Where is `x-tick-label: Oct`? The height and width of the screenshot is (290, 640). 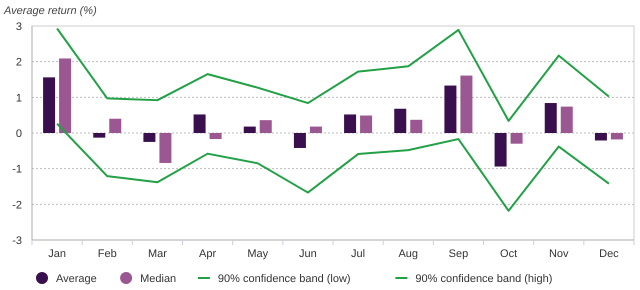 x-tick-label: Oct is located at coordinates (509, 254).